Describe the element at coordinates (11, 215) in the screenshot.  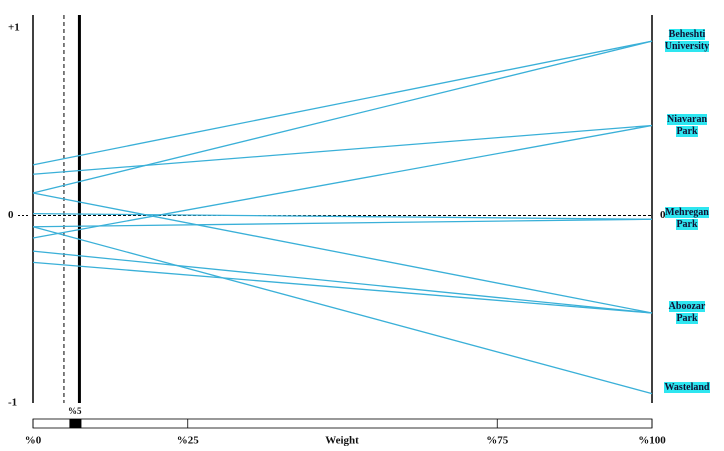
I see `y-tick-label: 0` at that location.